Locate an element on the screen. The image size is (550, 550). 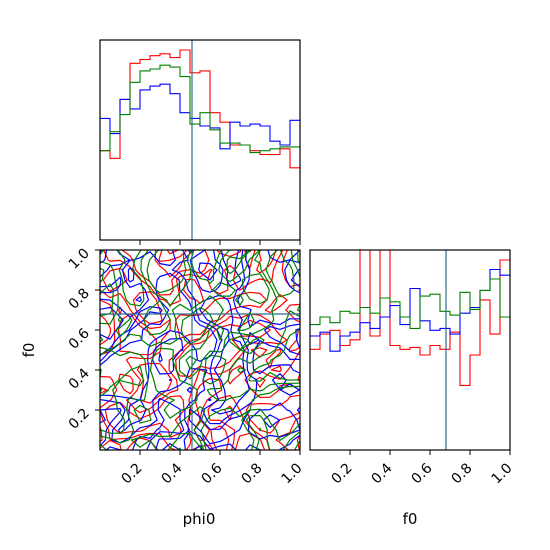
phi0-hist-frame is located at coordinates (200, 140).